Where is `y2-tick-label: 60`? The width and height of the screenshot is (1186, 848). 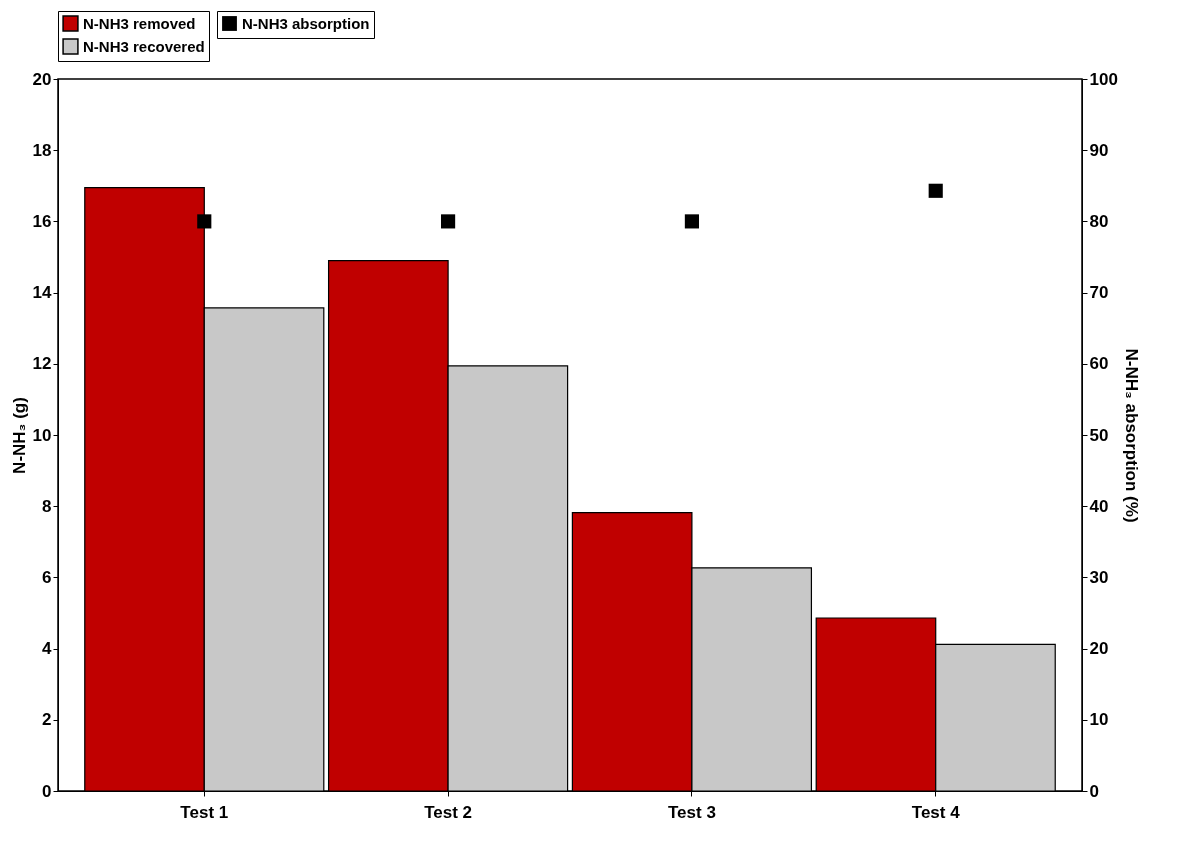
y2-tick-label: 60 is located at coordinates (1099, 364).